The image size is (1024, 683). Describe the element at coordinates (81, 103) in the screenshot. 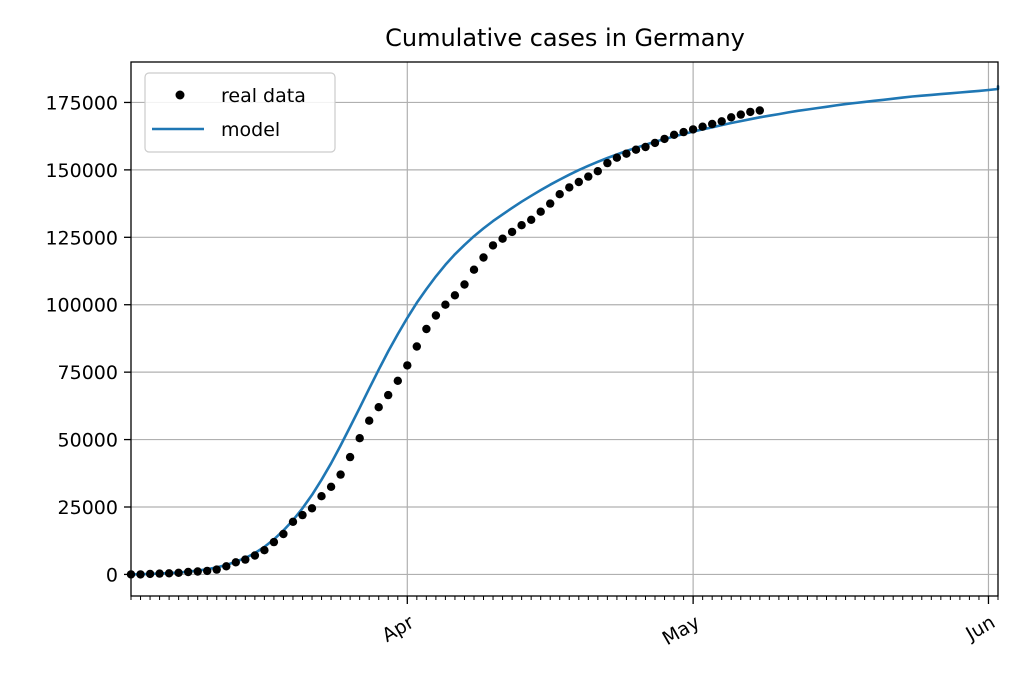

I see `y-tick-label: 175000` at that location.